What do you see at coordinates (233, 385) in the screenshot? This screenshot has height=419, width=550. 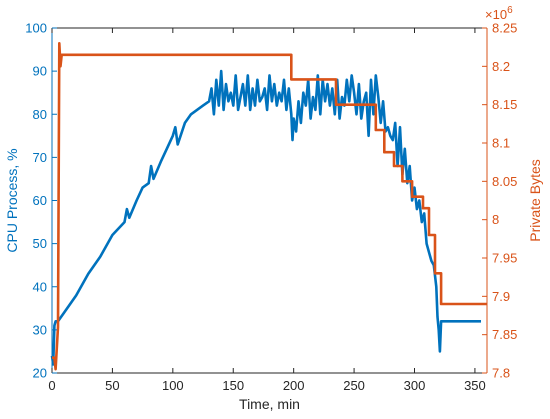 I see `x-tick-label: 150` at bounding box center [233, 385].